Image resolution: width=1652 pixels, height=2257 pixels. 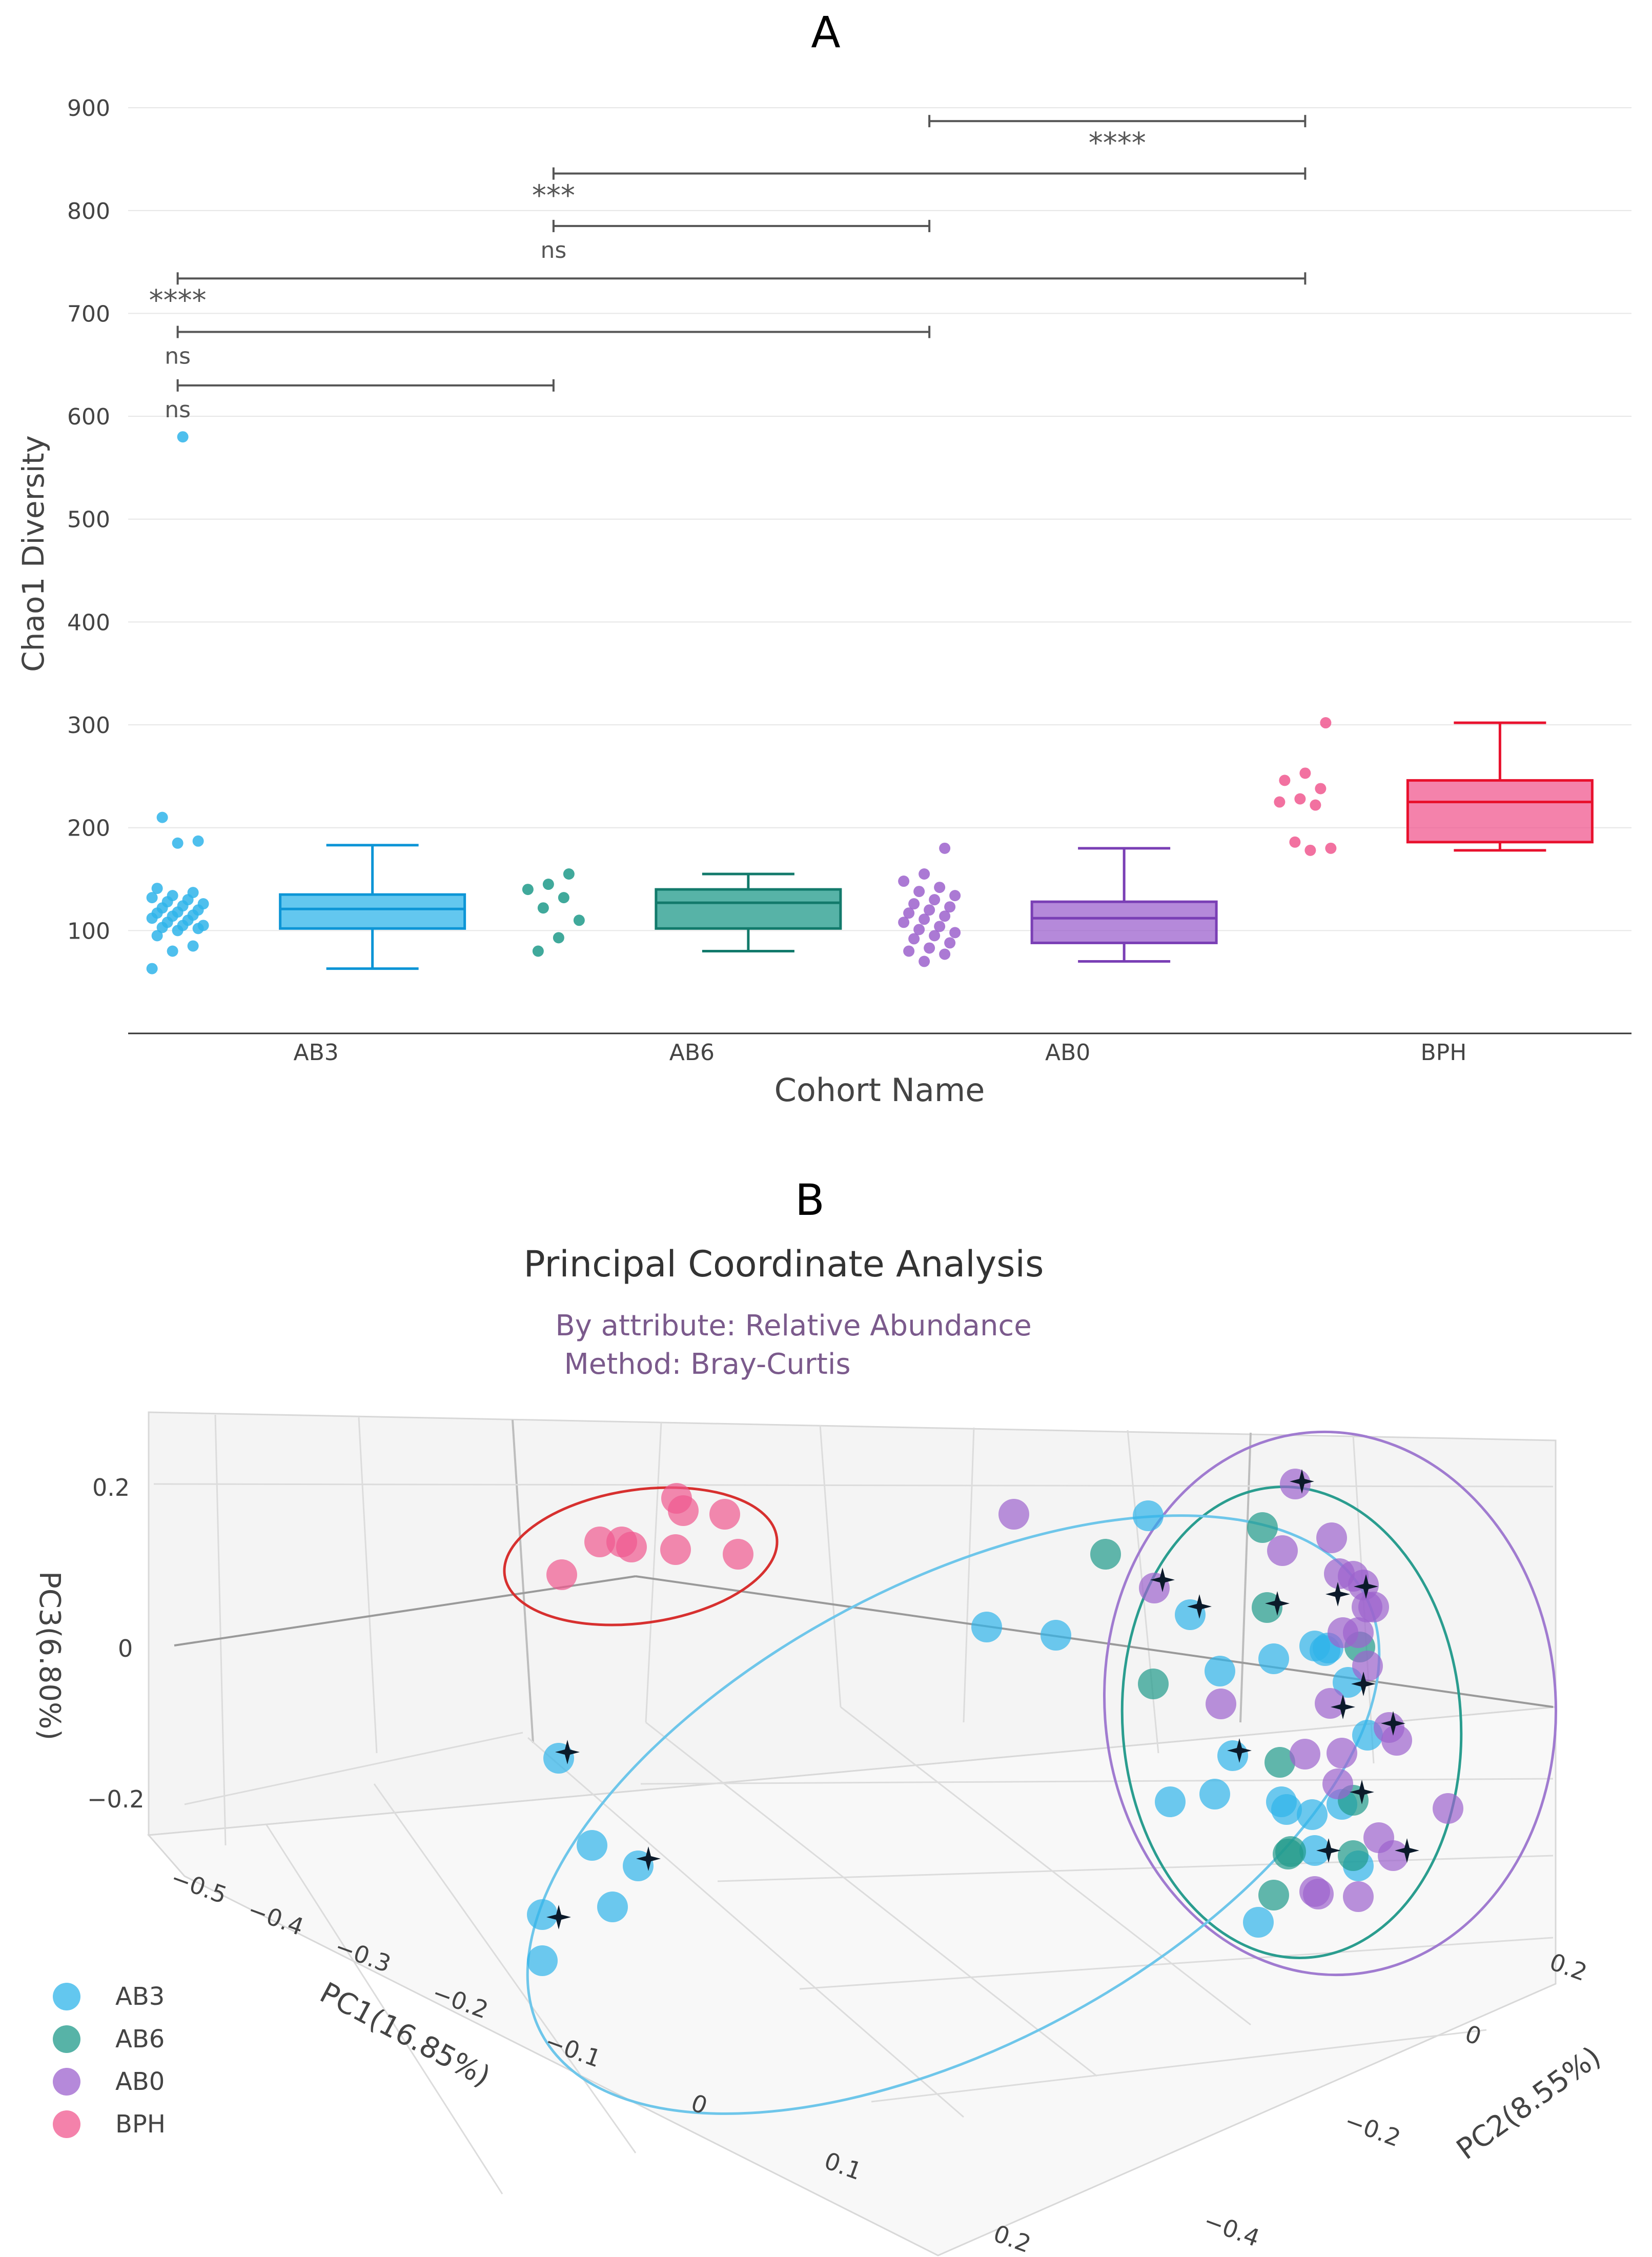 I want to click on z-tick-label: −0.2, so click(x=116, y=1799).